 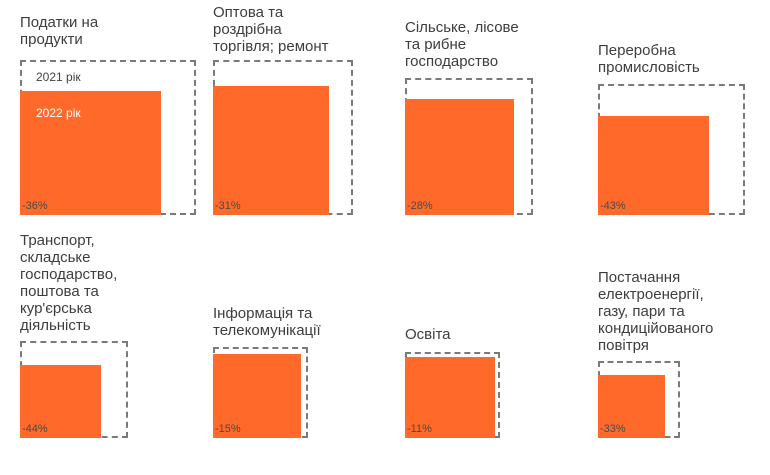 I want to click on category-title: Освіта, so click(x=428, y=334).